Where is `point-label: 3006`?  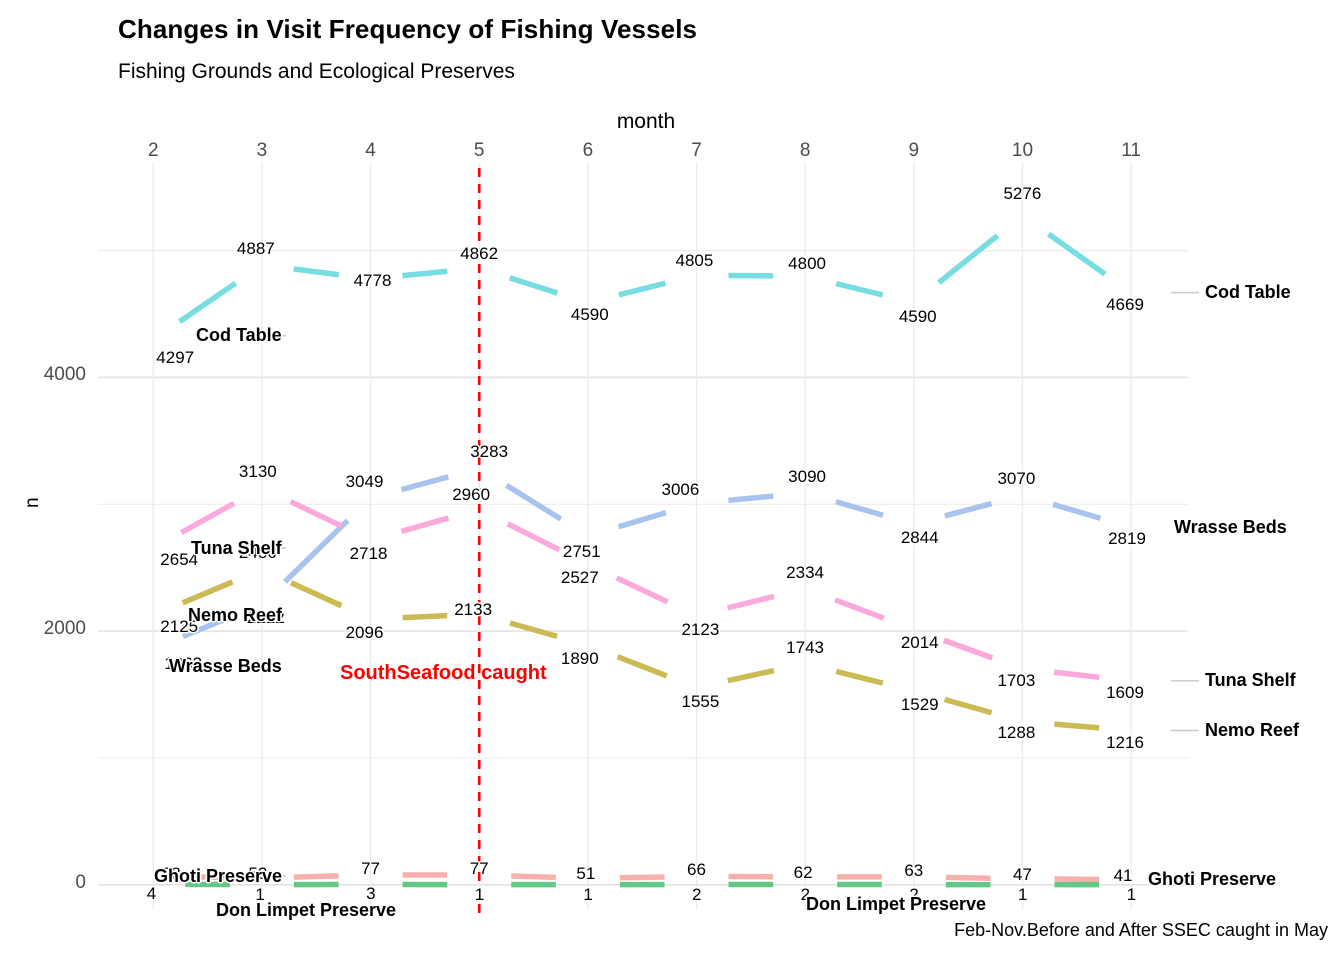
point-label: 3006 is located at coordinates (680, 489).